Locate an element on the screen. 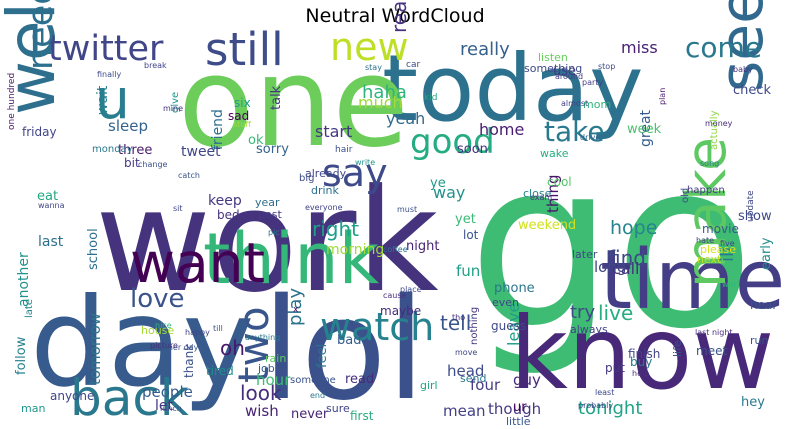  word-movie: movie is located at coordinates (720, 229).